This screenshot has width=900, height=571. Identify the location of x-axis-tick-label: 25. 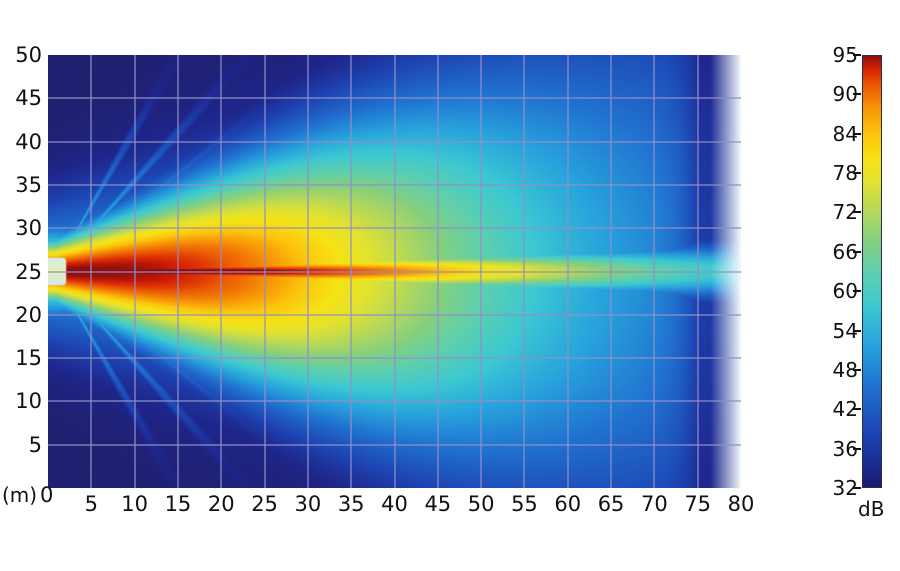
(264, 504).